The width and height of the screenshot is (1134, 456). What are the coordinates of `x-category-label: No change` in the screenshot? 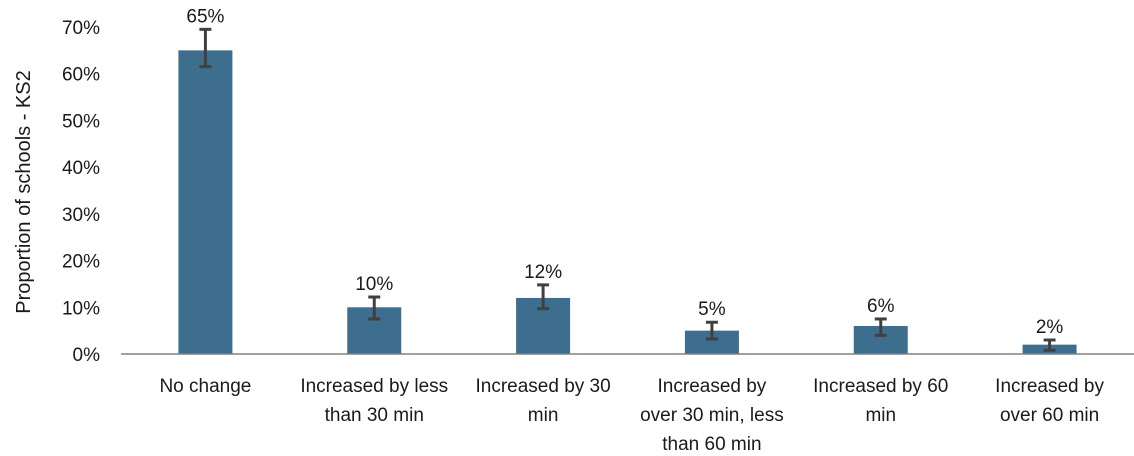 It's located at (205, 386).